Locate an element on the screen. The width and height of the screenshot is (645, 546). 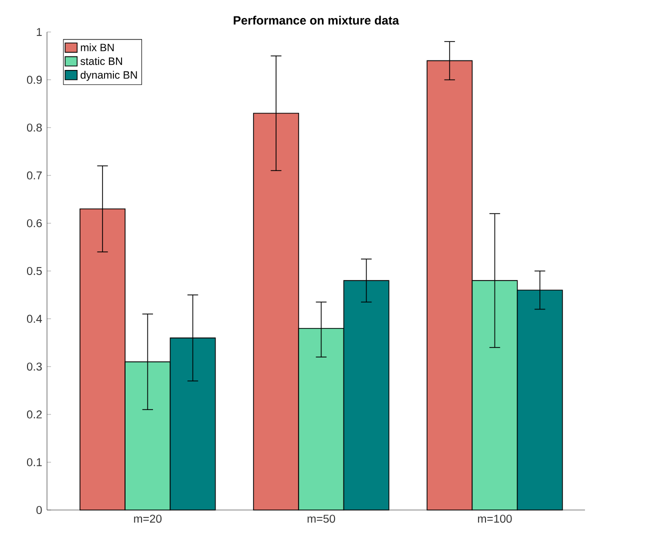
x-tick-label: m=20 is located at coordinates (148, 518).